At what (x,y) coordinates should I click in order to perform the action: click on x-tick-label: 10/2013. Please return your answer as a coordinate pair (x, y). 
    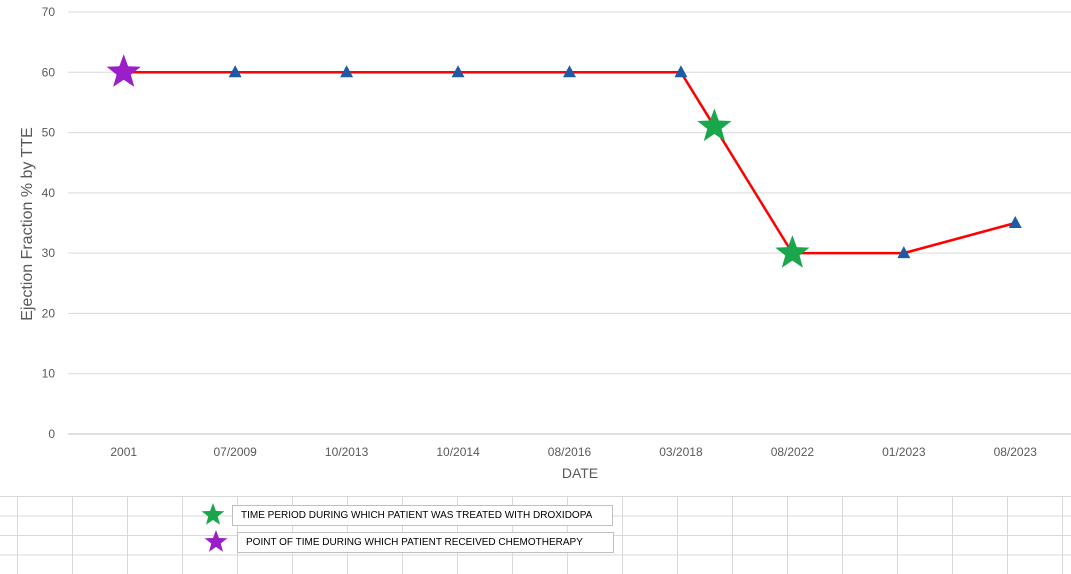
    Looking at the image, I should click on (347, 452).